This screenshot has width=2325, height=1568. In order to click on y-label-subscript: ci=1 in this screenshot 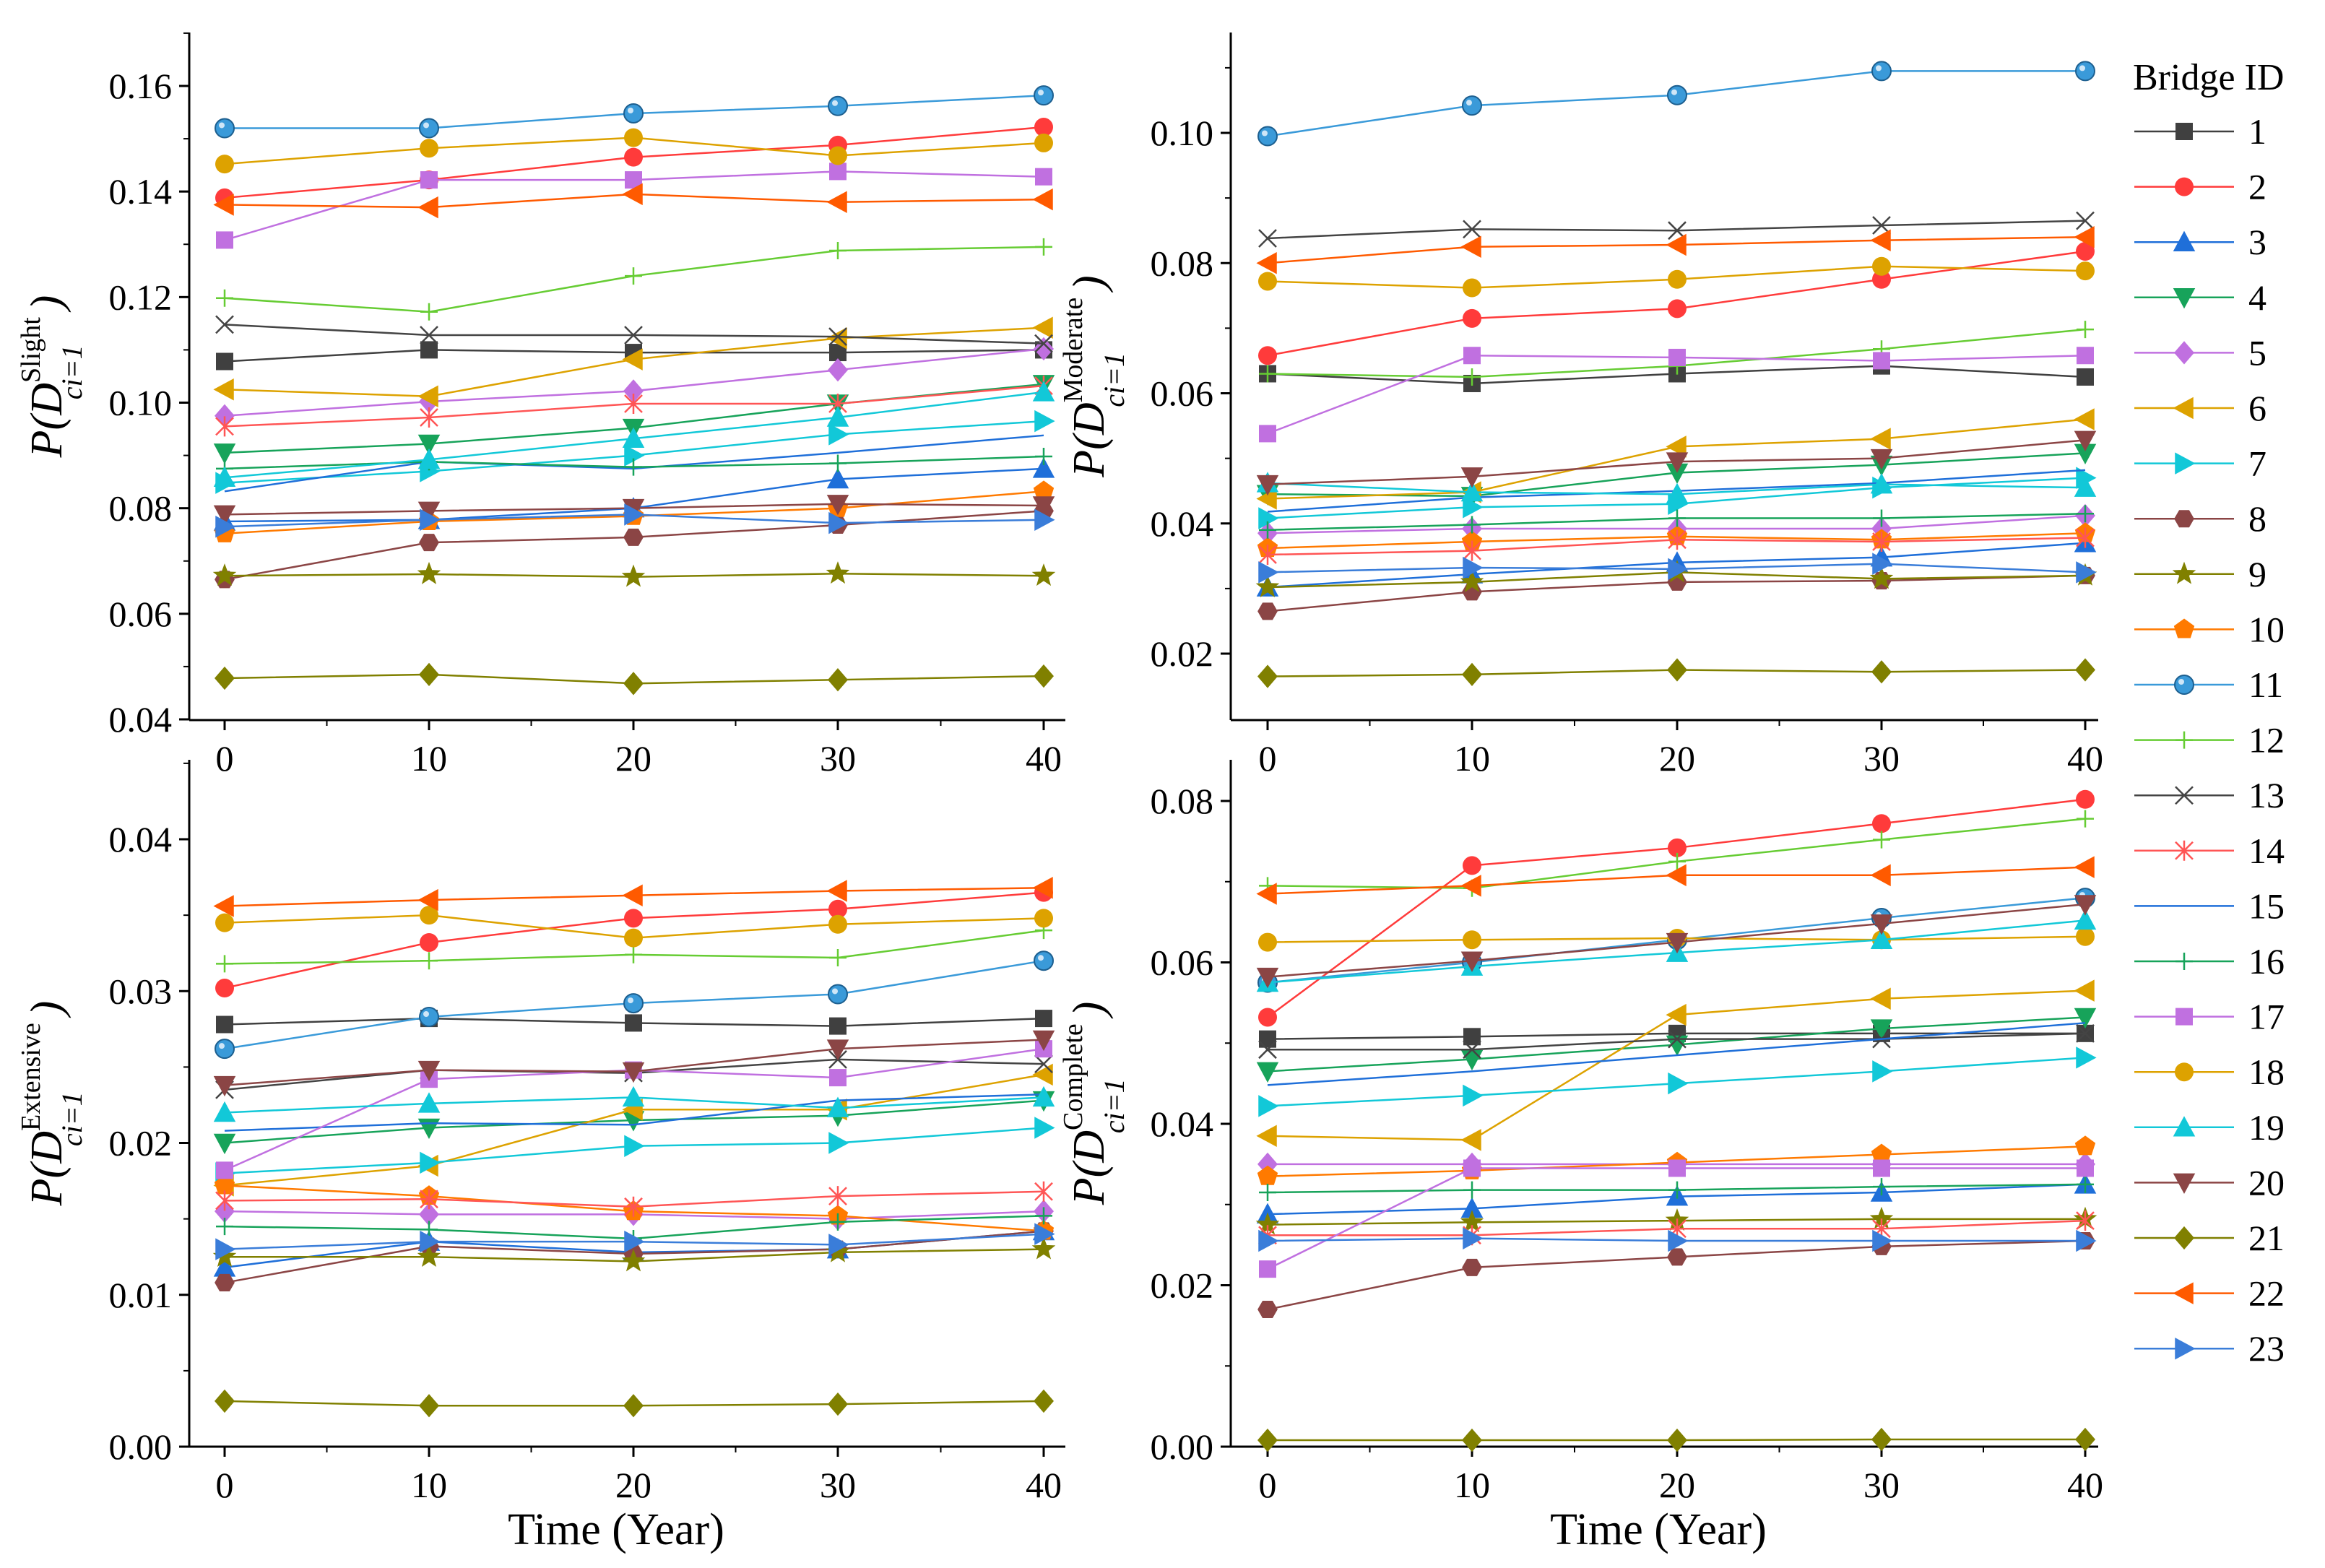, I will do `click(72, 372)`.